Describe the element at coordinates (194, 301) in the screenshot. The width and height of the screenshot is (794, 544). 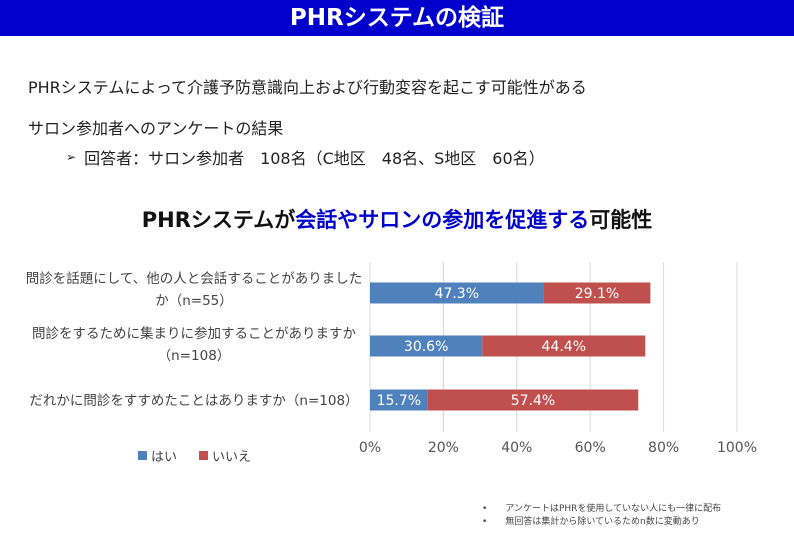
I see `question-label-1-line2: か（n=55）` at that location.